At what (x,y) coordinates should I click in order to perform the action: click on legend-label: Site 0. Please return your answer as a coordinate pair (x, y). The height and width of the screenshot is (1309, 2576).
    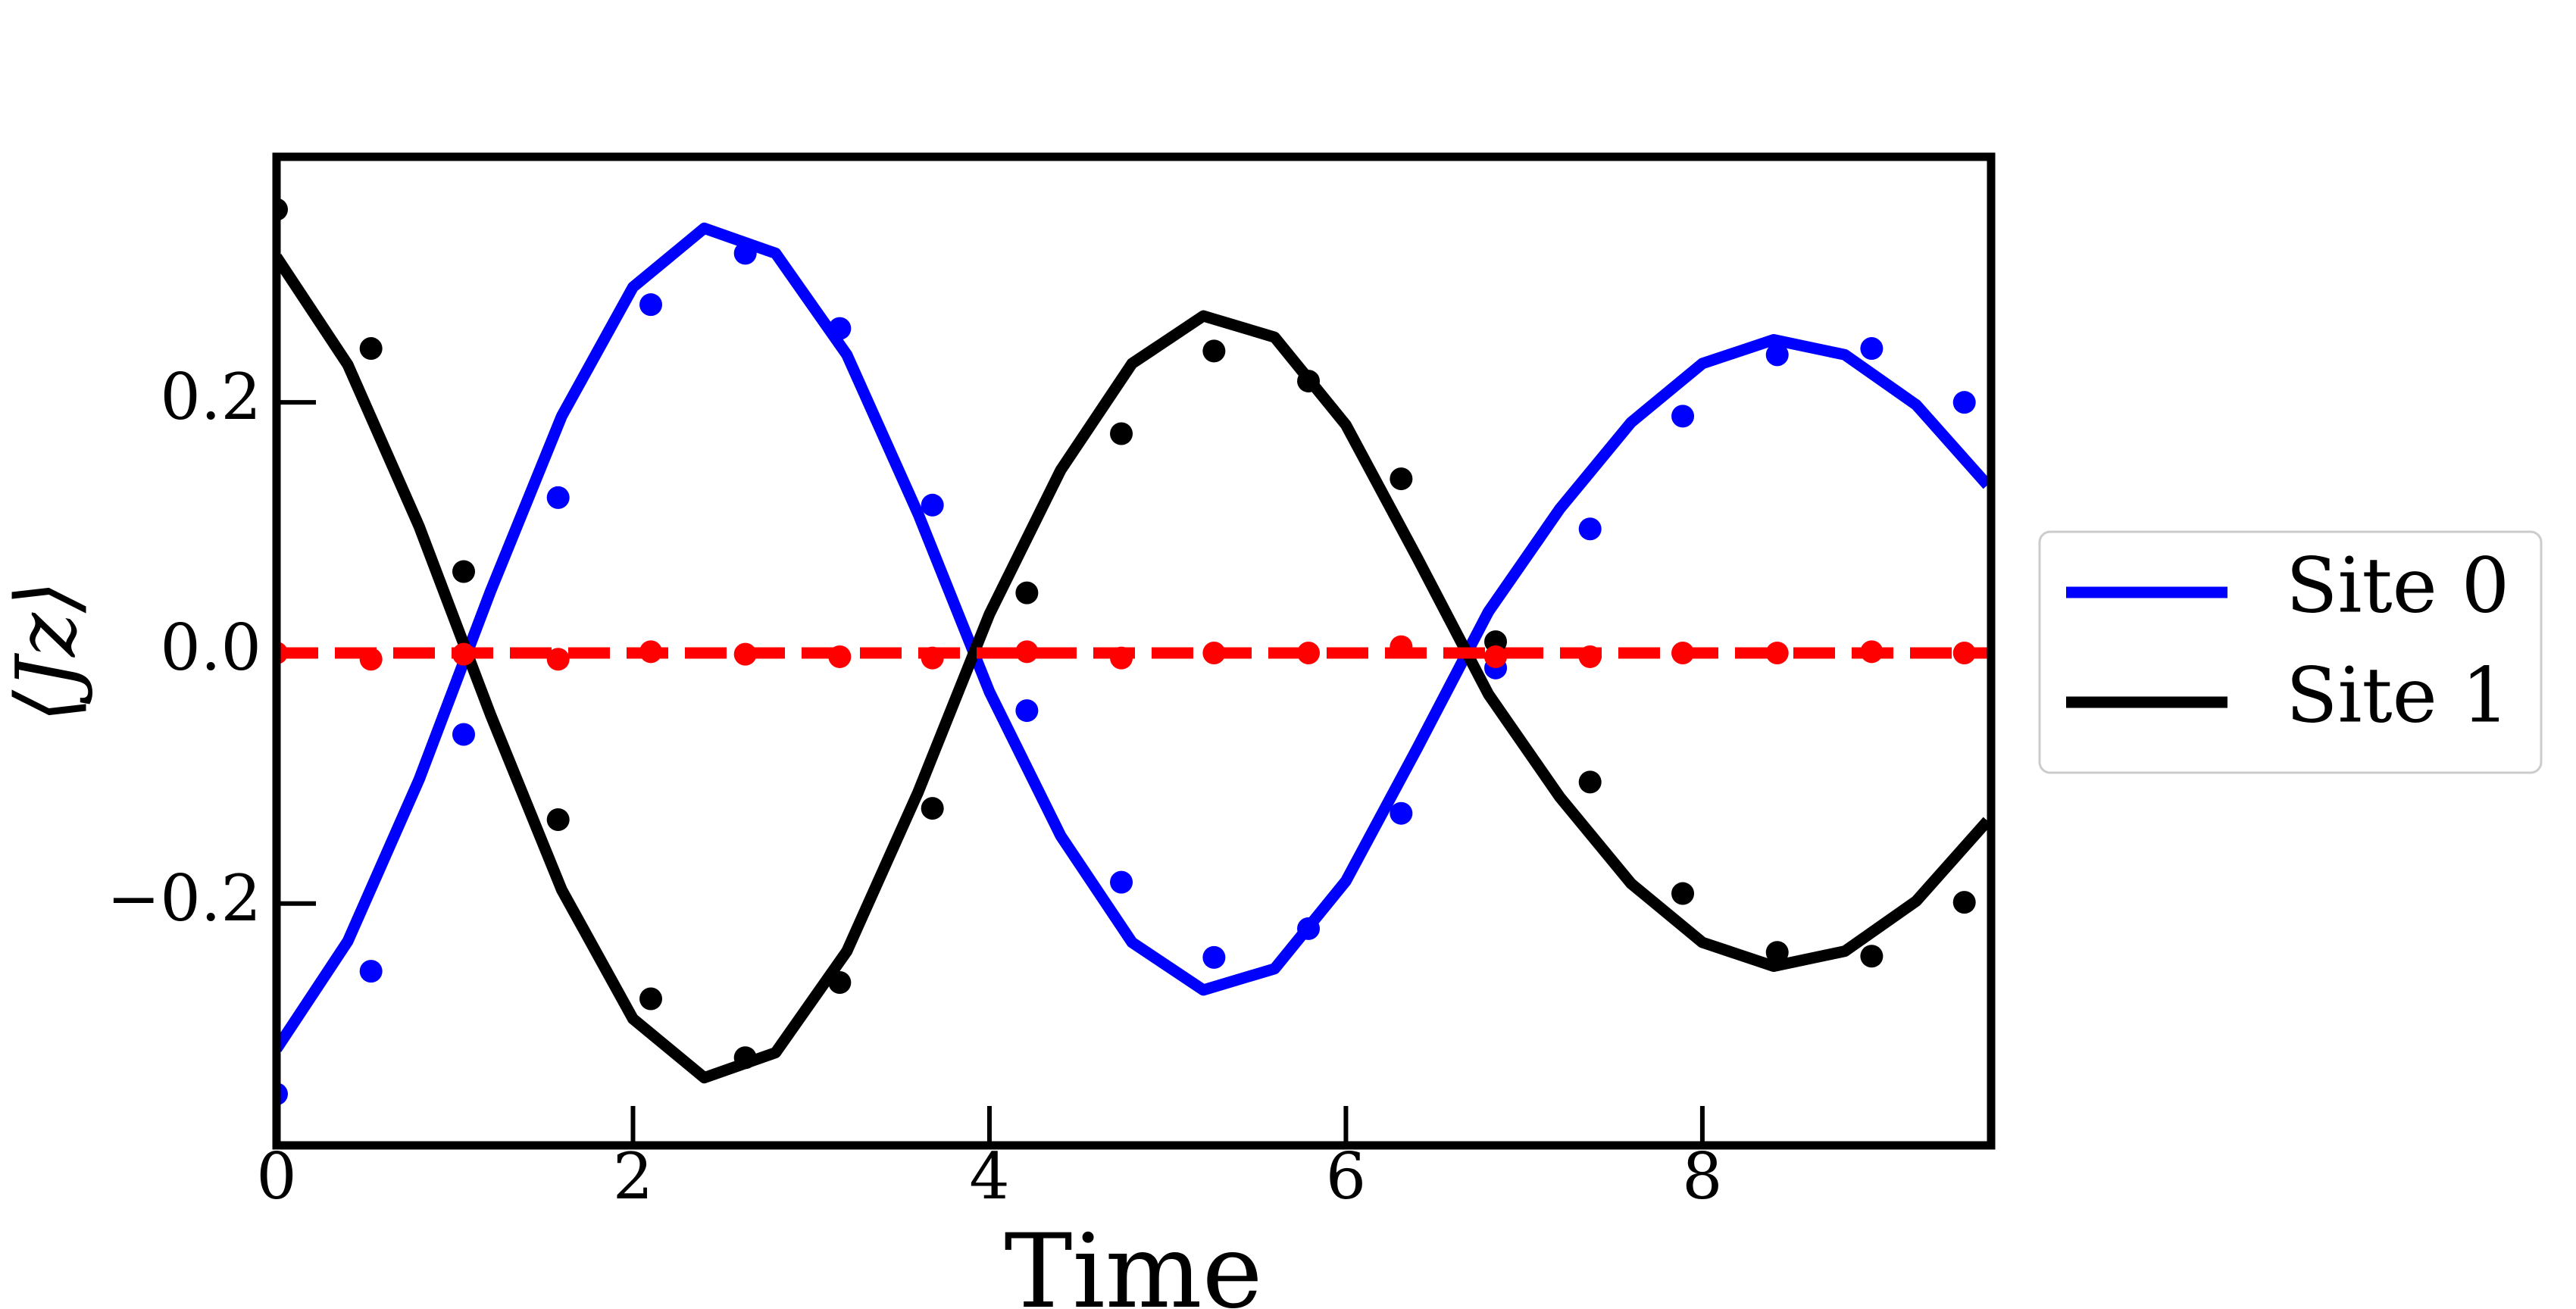
    Looking at the image, I should click on (2397, 586).